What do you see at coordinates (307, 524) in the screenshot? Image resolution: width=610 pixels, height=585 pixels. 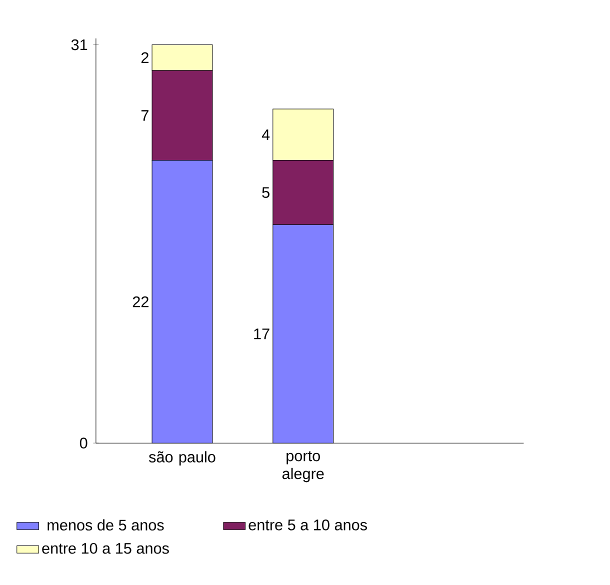 I see `legend-label: entre 5 a 10 anos` at bounding box center [307, 524].